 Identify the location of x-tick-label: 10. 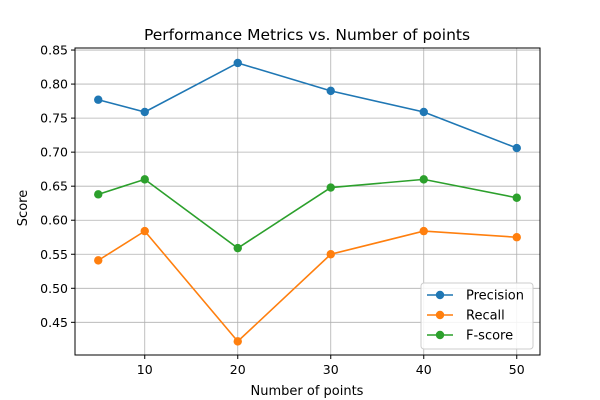
(145, 369).